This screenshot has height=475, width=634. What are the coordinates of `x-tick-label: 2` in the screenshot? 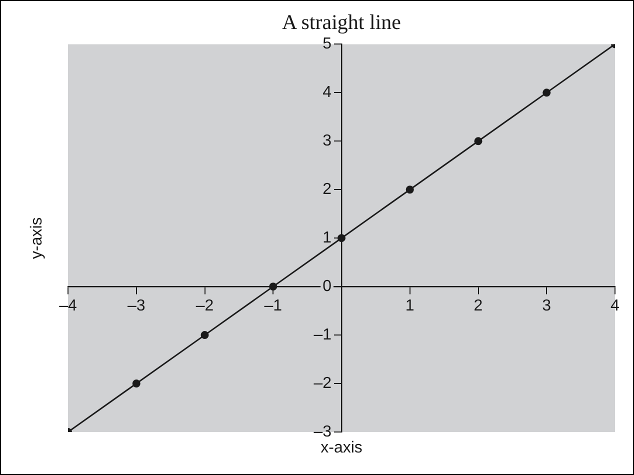 It's located at (478, 306).